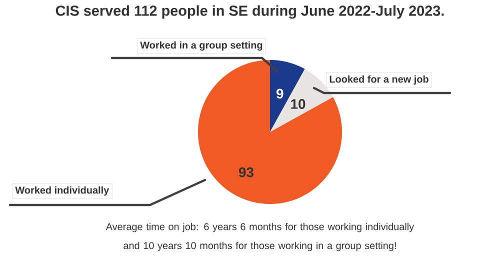  I want to click on slice-label: Worked individually, so click(62, 191).